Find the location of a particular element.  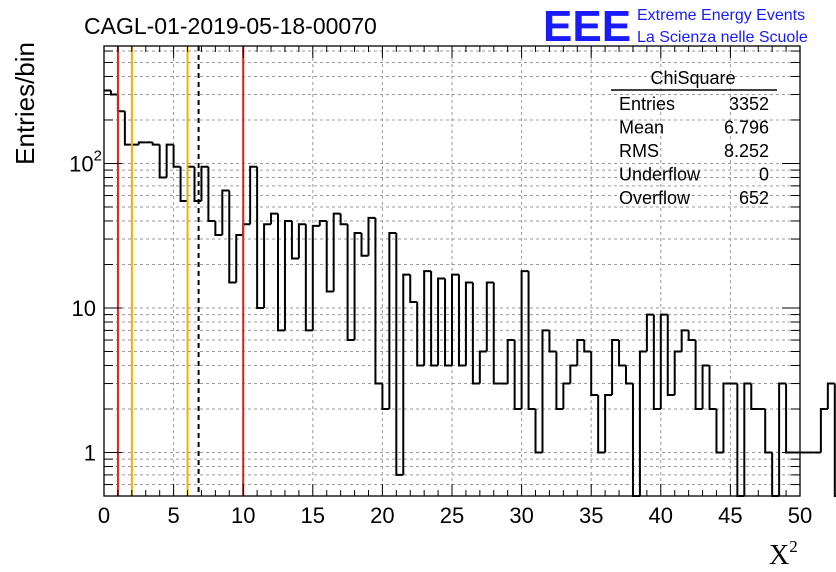

x-tick-label: 45 is located at coordinates (730, 515).